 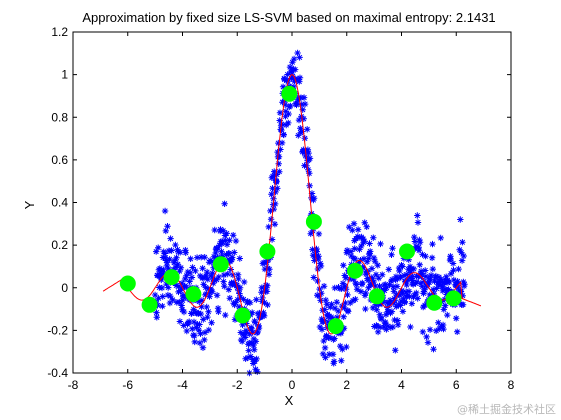 What do you see at coordinates (149, 304) in the screenshot?
I see `support-vector-point` at bounding box center [149, 304].